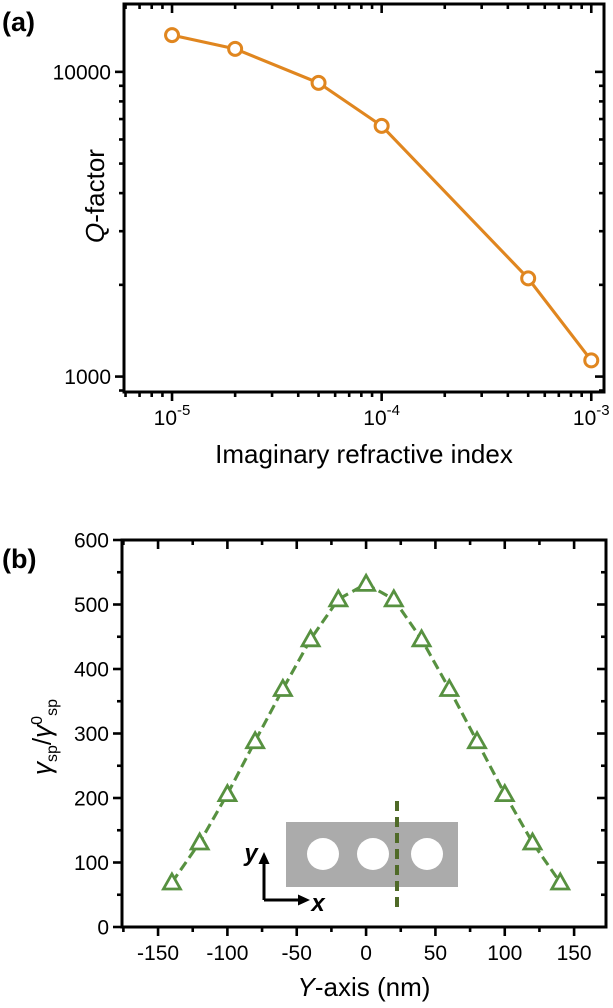 The width and height of the screenshot is (613, 1008). I want to click on x-tick-label: 100, so click(504, 953).